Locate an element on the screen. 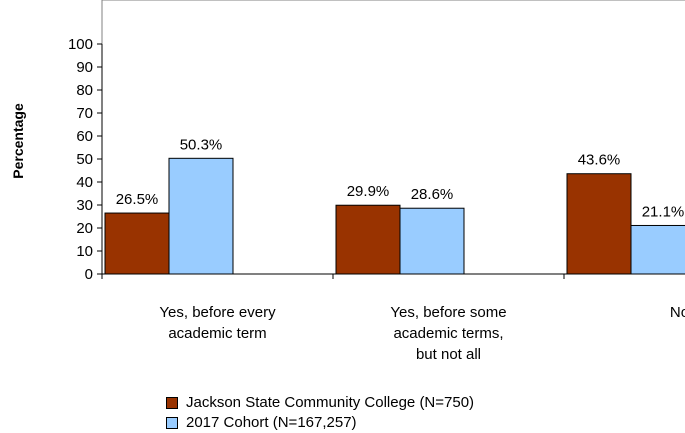 This screenshot has height=433, width=685. data-label: 26.5% is located at coordinates (137, 199).